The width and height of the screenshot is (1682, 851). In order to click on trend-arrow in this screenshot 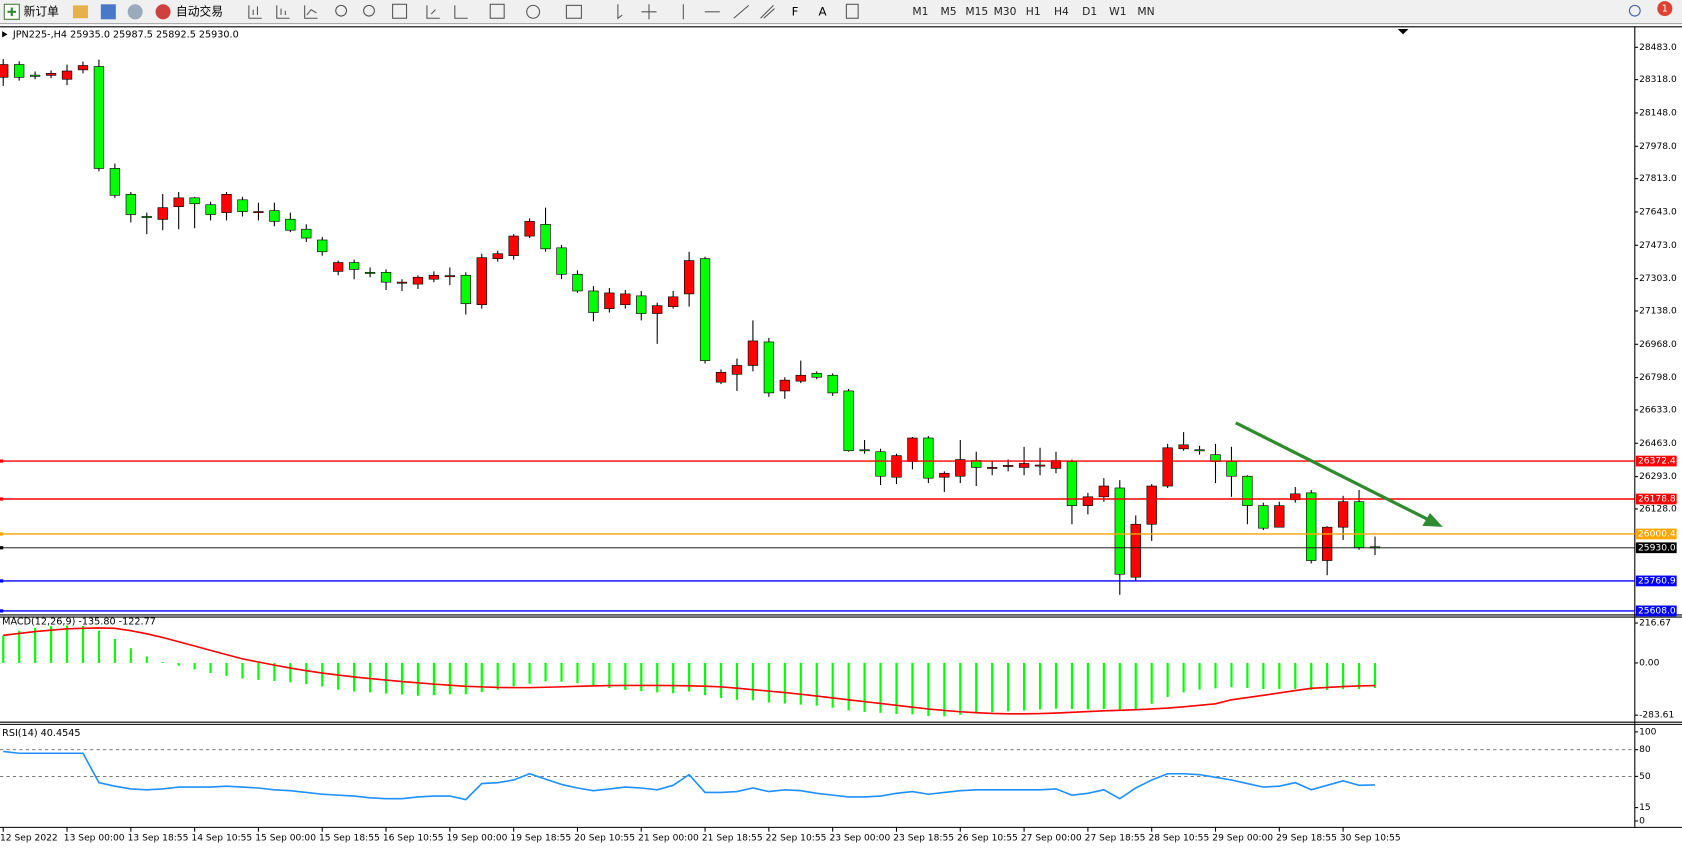, I will do `click(1333, 471)`.